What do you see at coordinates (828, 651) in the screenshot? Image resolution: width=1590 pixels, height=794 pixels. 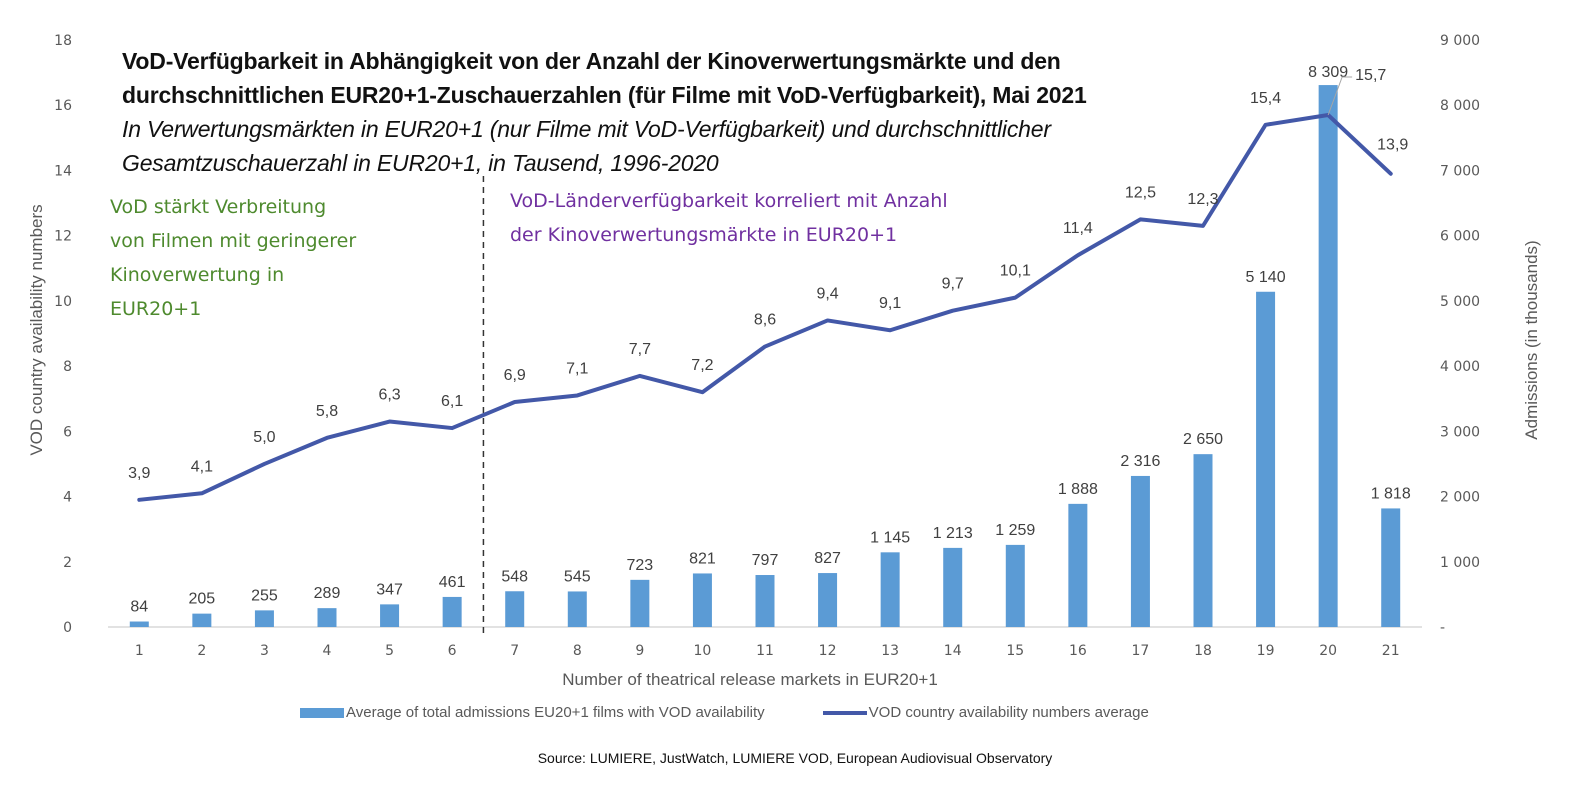 I see `x-axis-tick-label: 12` at bounding box center [828, 651].